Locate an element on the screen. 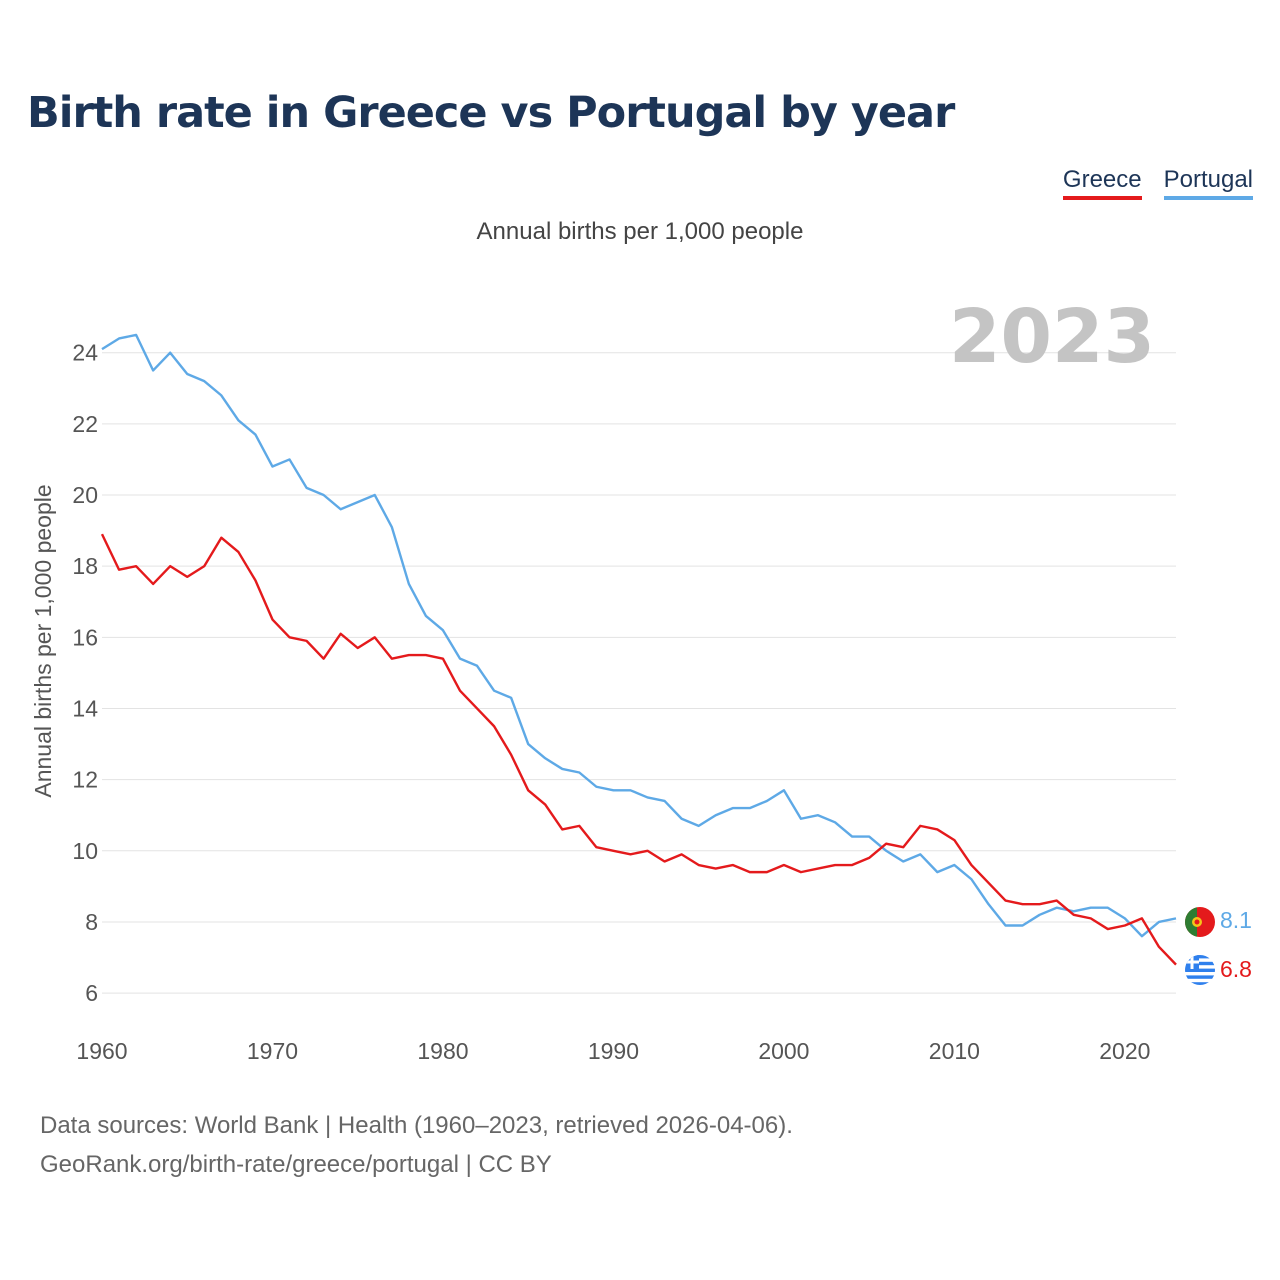 This screenshot has height=1280, width=1280. legend-item-greece: Greece is located at coordinates (1102, 183).